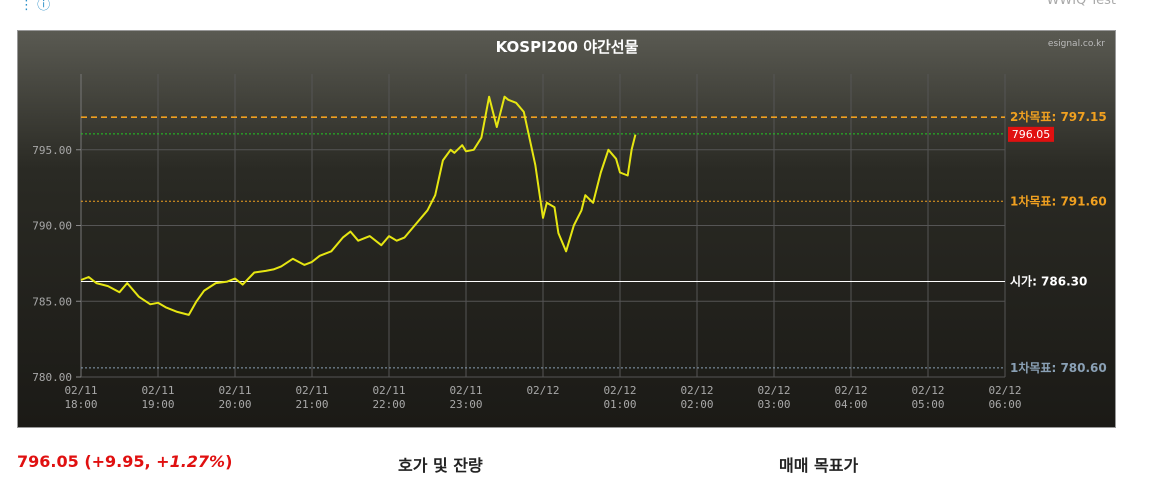  Describe the element at coordinates (35, 6) in the screenshot. I see `info-icons: ⋮ ⓘ` at that location.